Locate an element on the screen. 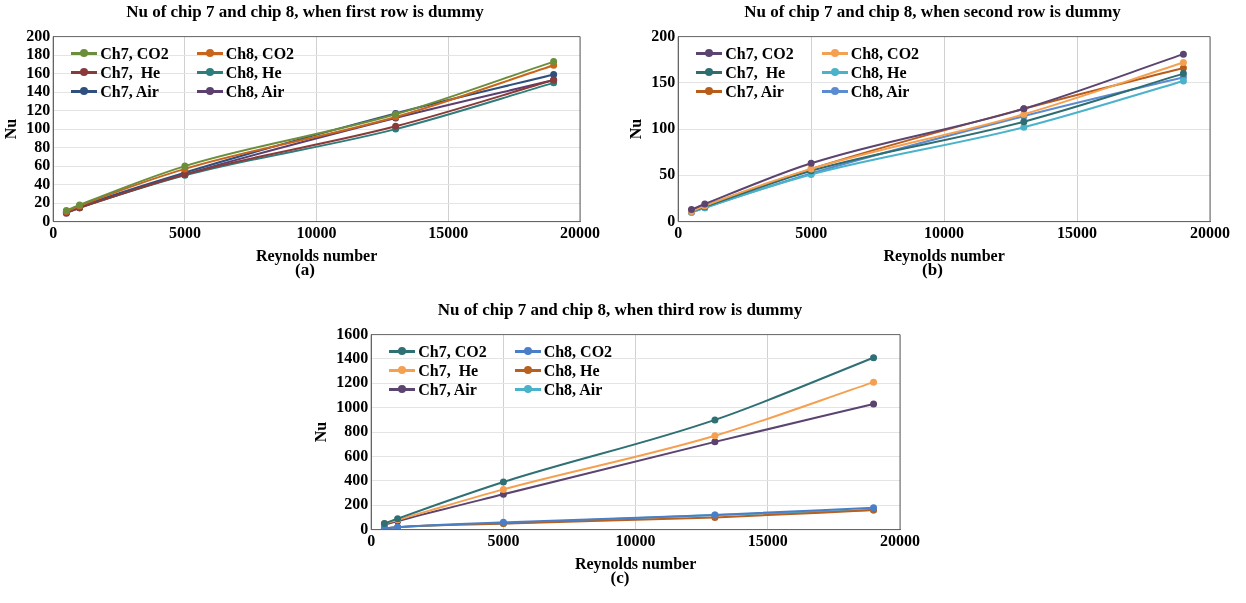 Image resolution: width=1246 pixels, height=603 pixels. y-tick-label: 160 is located at coordinates (38, 72).